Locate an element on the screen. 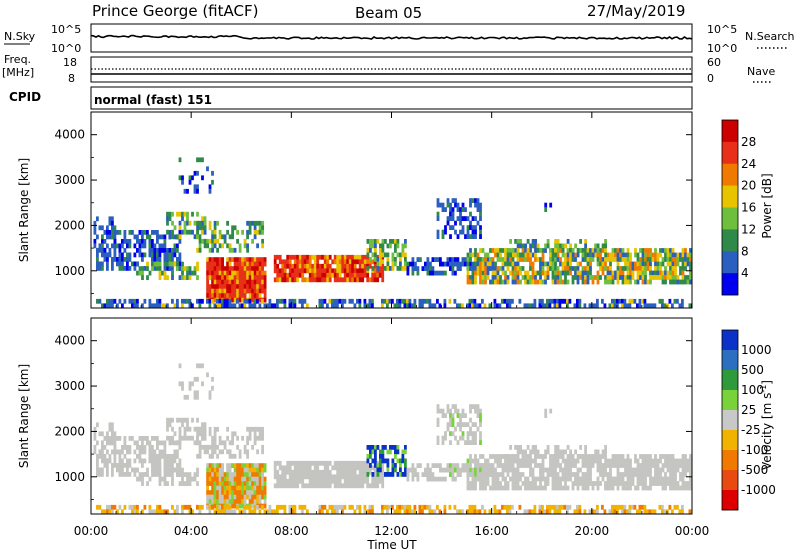  nsky-label: N.Sky is located at coordinates (20, 36).